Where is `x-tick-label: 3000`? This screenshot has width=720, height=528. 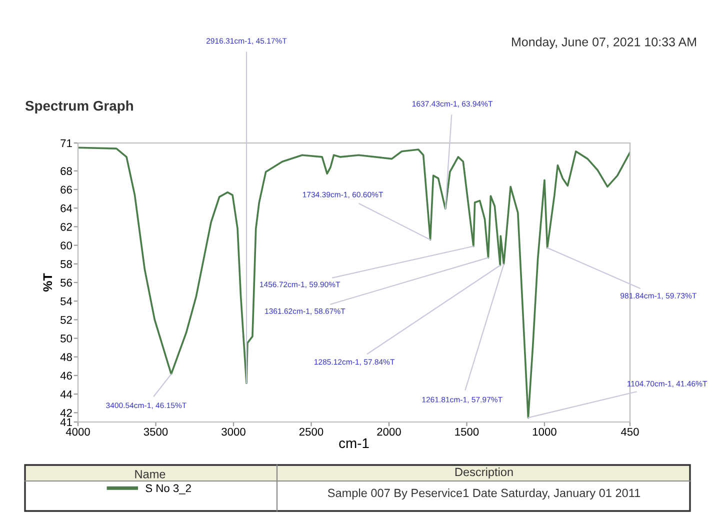
x-tick-label: 3000 is located at coordinates (234, 432).